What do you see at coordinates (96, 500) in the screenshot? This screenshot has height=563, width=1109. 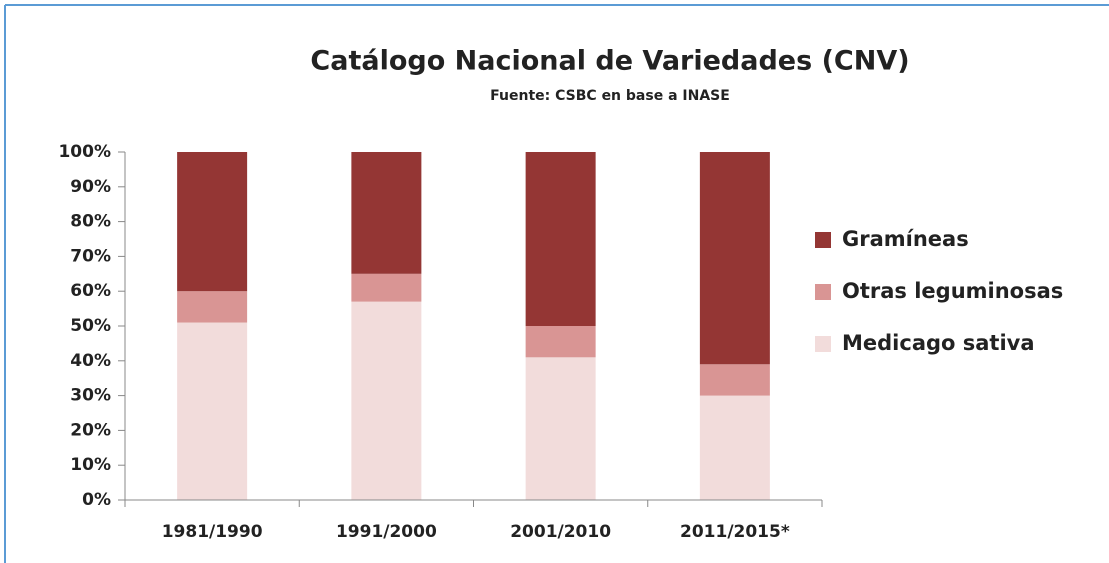 I see `y-tick-label: 0%` at bounding box center [96, 500].